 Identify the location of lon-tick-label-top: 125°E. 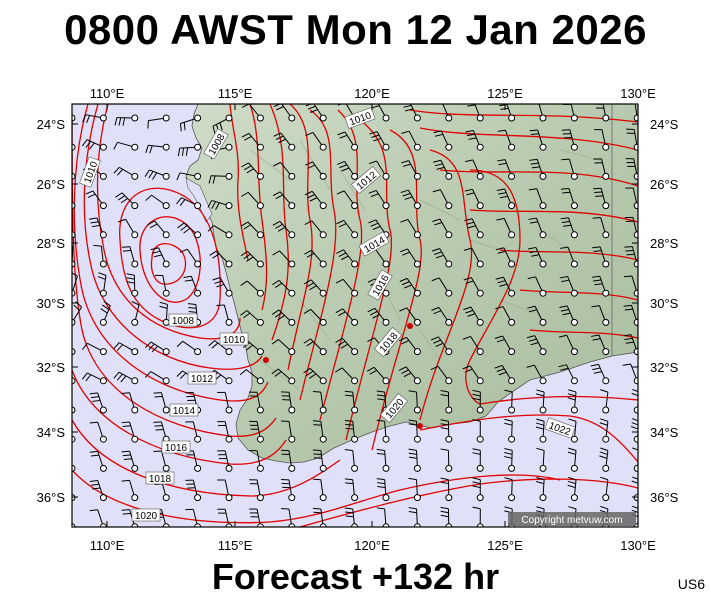
(505, 93).